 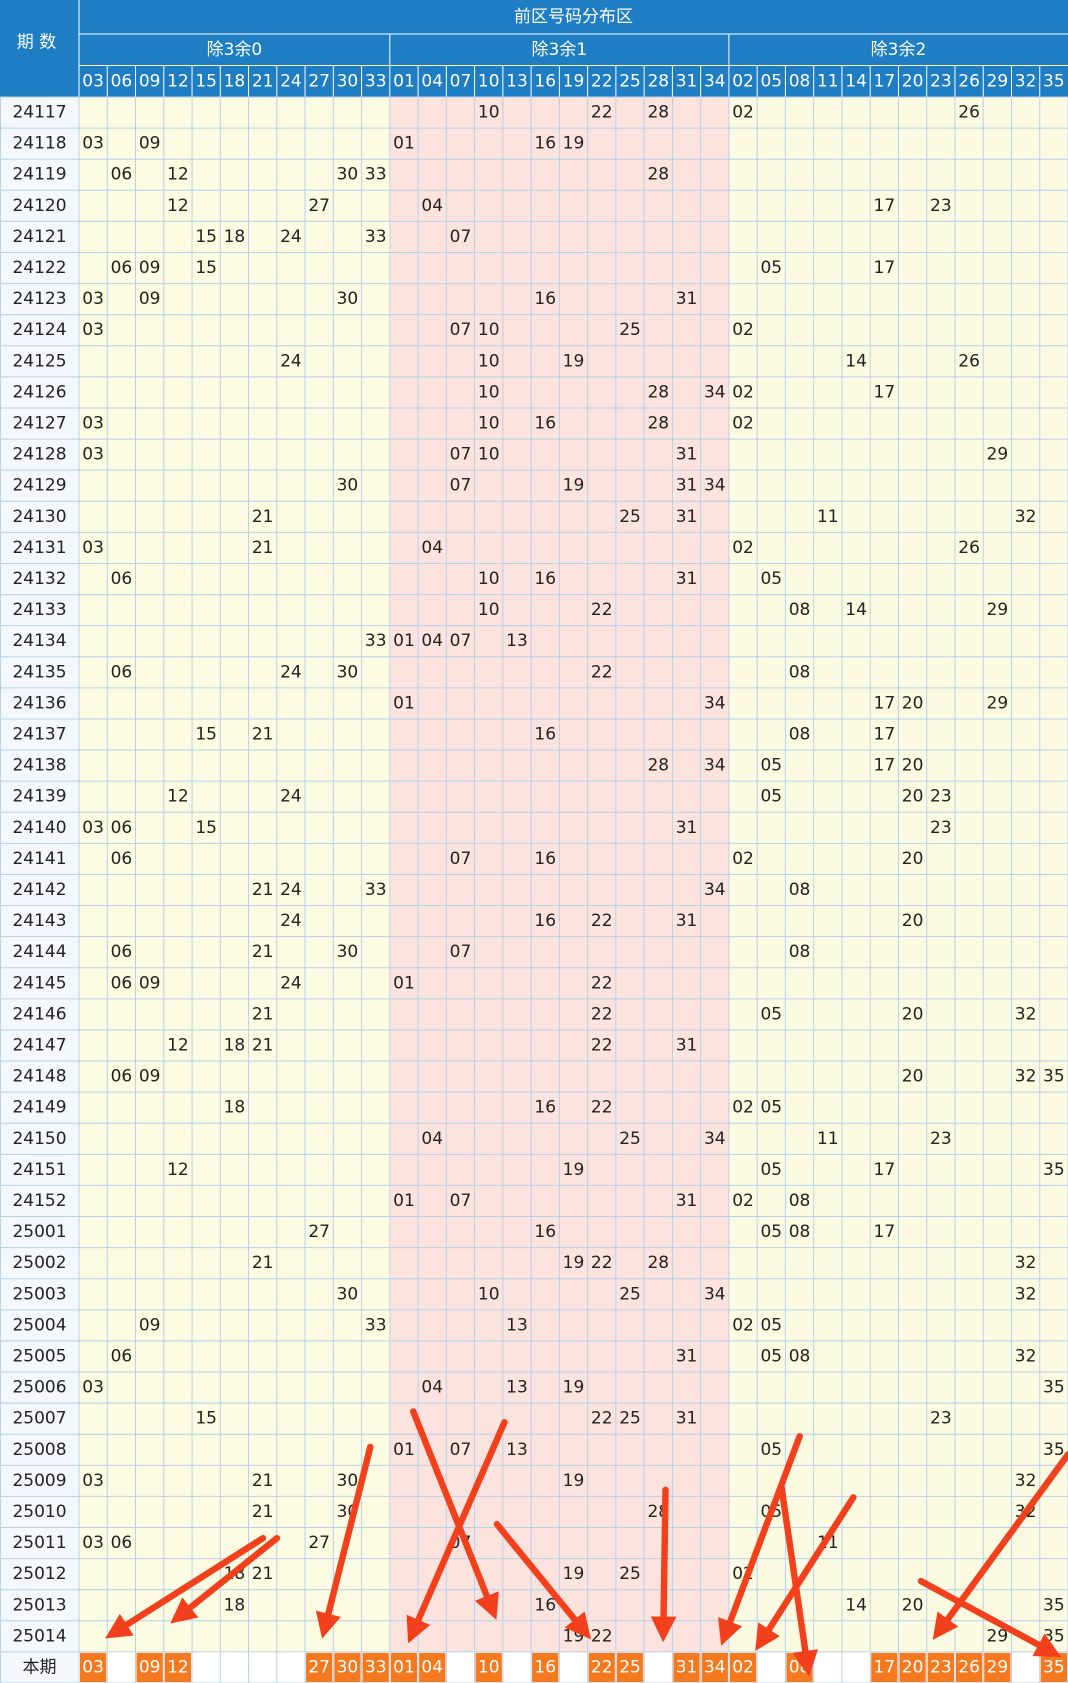 I want to click on column-label: 35, so click(x=1054, y=81).